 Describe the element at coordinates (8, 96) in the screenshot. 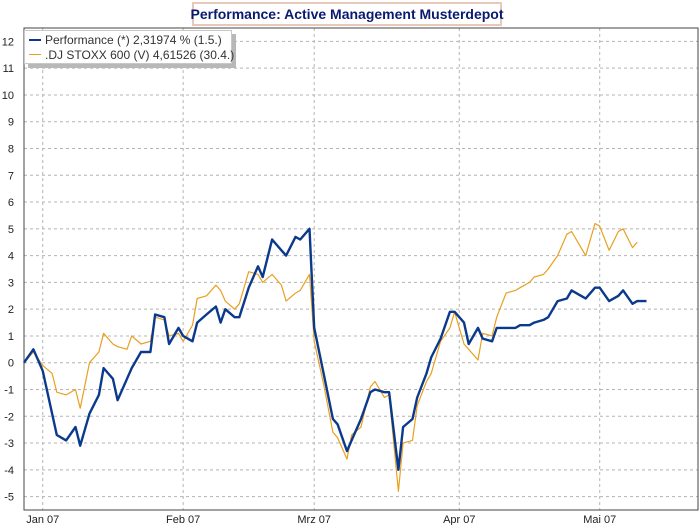

I see `y-tick-label: 10` at that location.